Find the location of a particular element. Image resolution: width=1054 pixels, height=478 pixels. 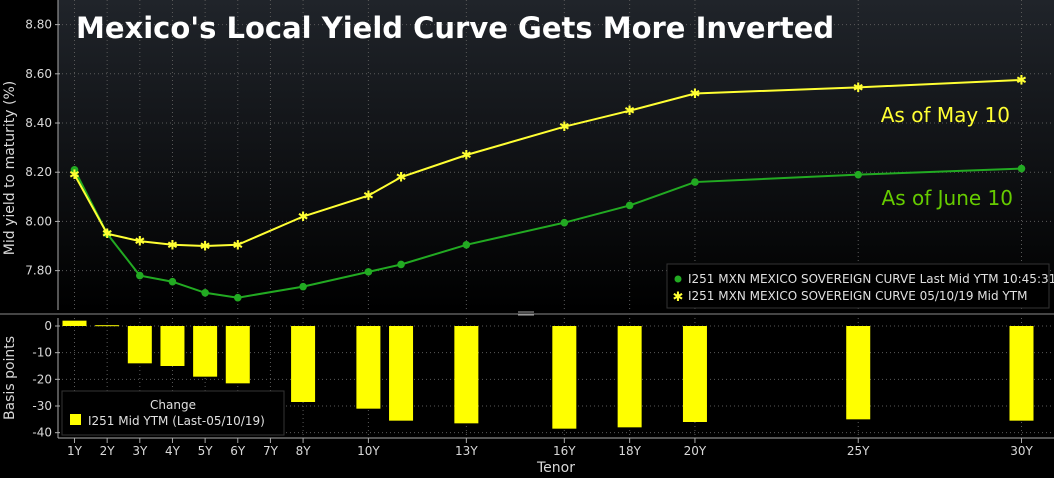

upper-legend-box is located at coordinates (858, 286).